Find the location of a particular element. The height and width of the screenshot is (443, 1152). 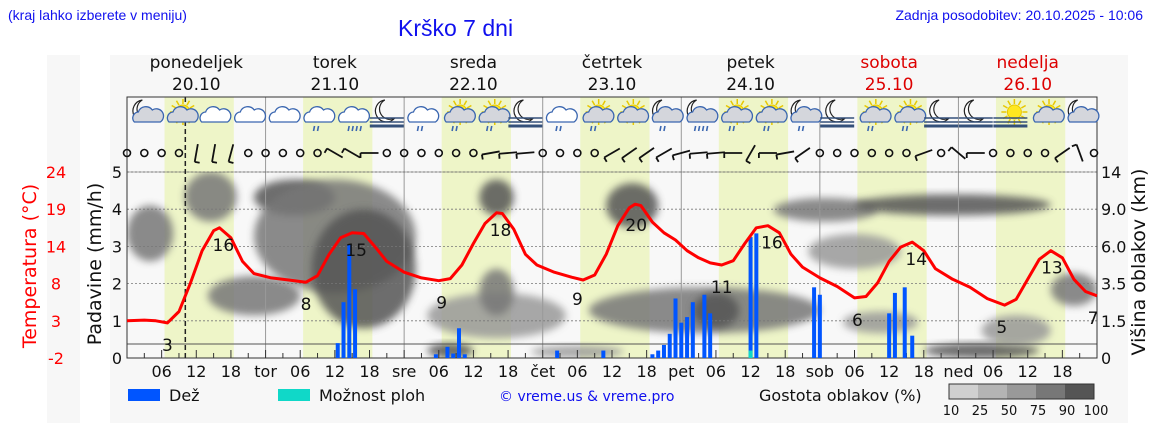

cloud-drizzle-icon is located at coordinates (561, 119).